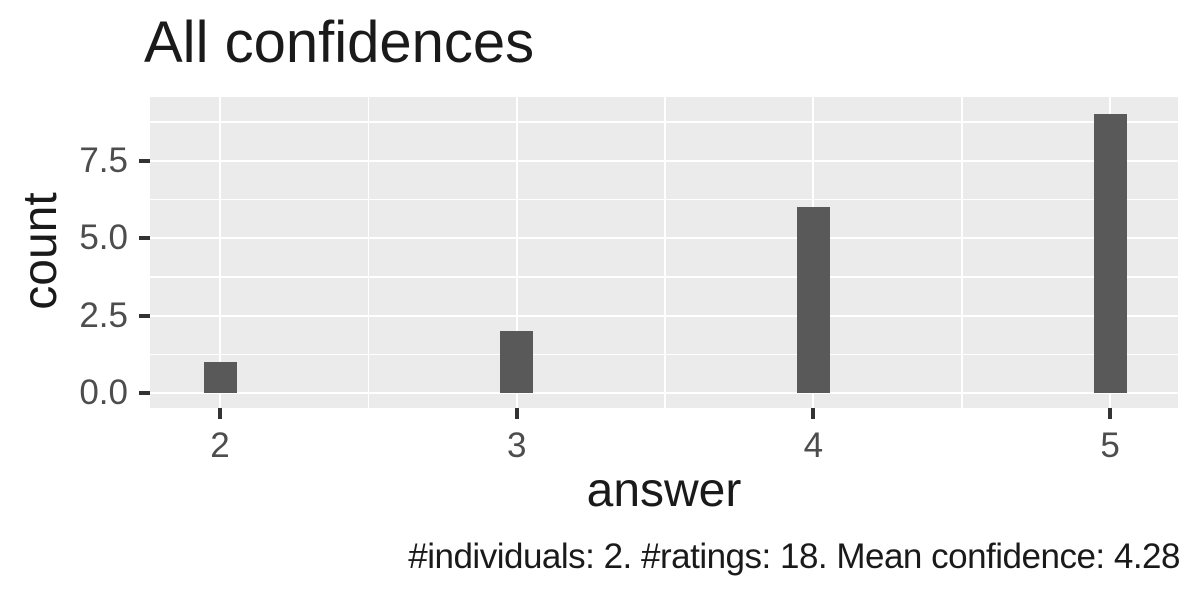 Image resolution: width=1200 pixels, height=600 pixels. I want to click on bar-x2, so click(220, 377).